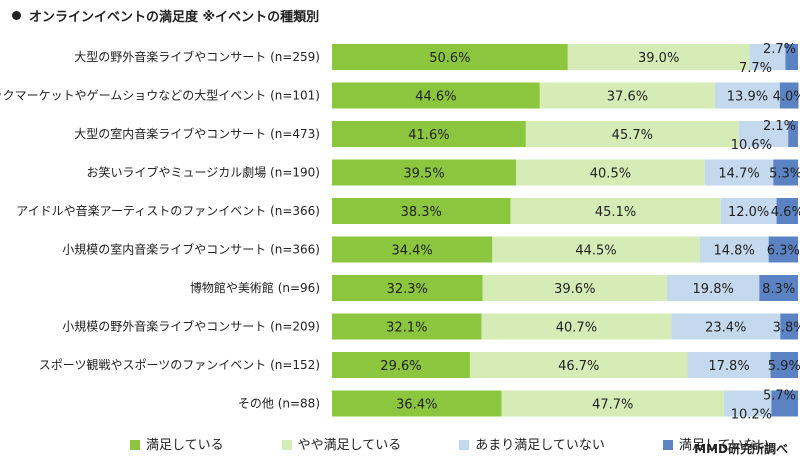 The image size is (800, 466). What do you see at coordinates (786, 328) in the screenshot?
I see `data-label: 3.8%` at bounding box center [786, 328].